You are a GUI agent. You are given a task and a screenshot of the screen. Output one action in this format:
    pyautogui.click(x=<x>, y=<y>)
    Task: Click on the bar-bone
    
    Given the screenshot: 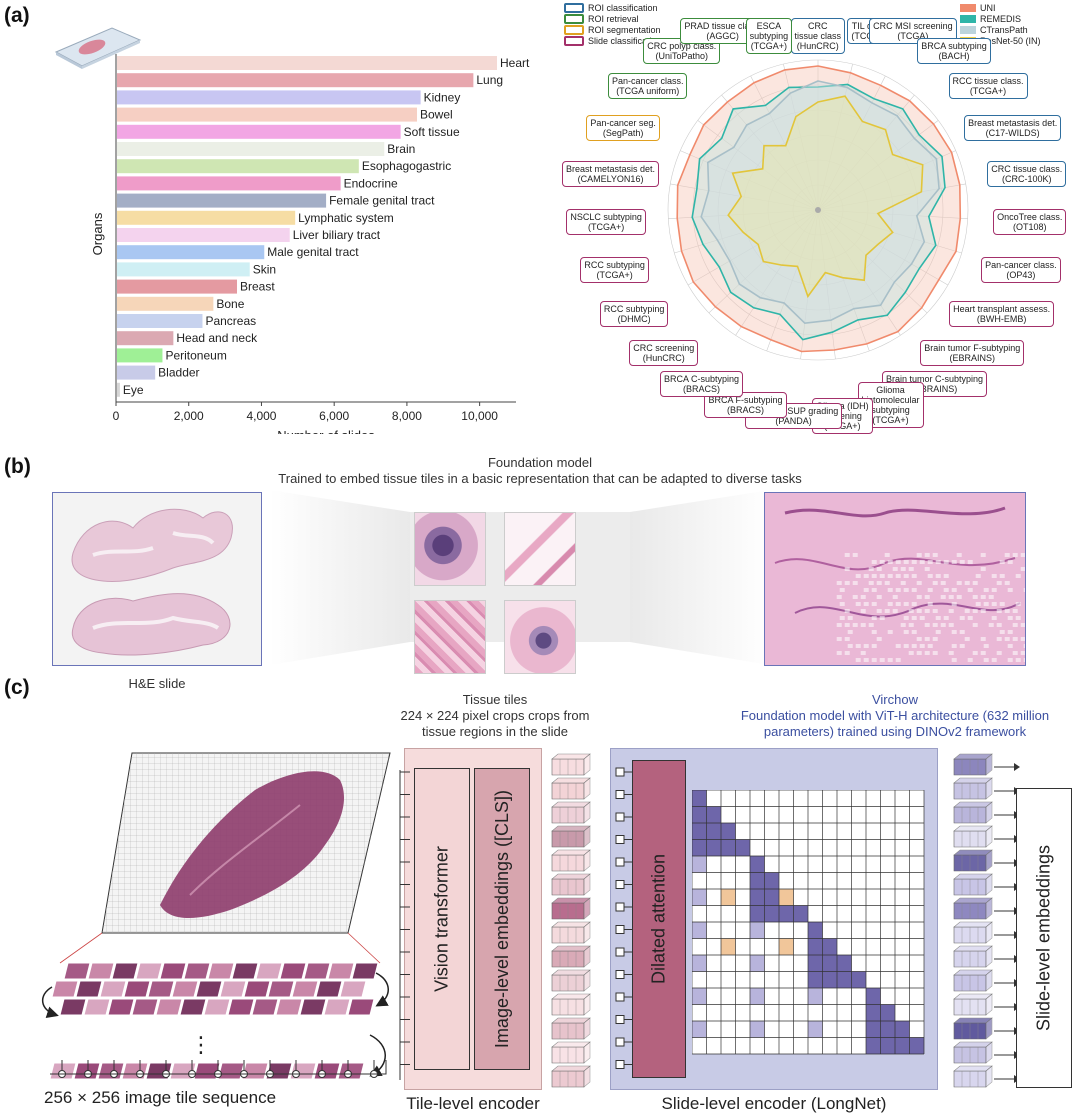 What is the action you would take?
    pyautogui.click(x=165, y=304)
    